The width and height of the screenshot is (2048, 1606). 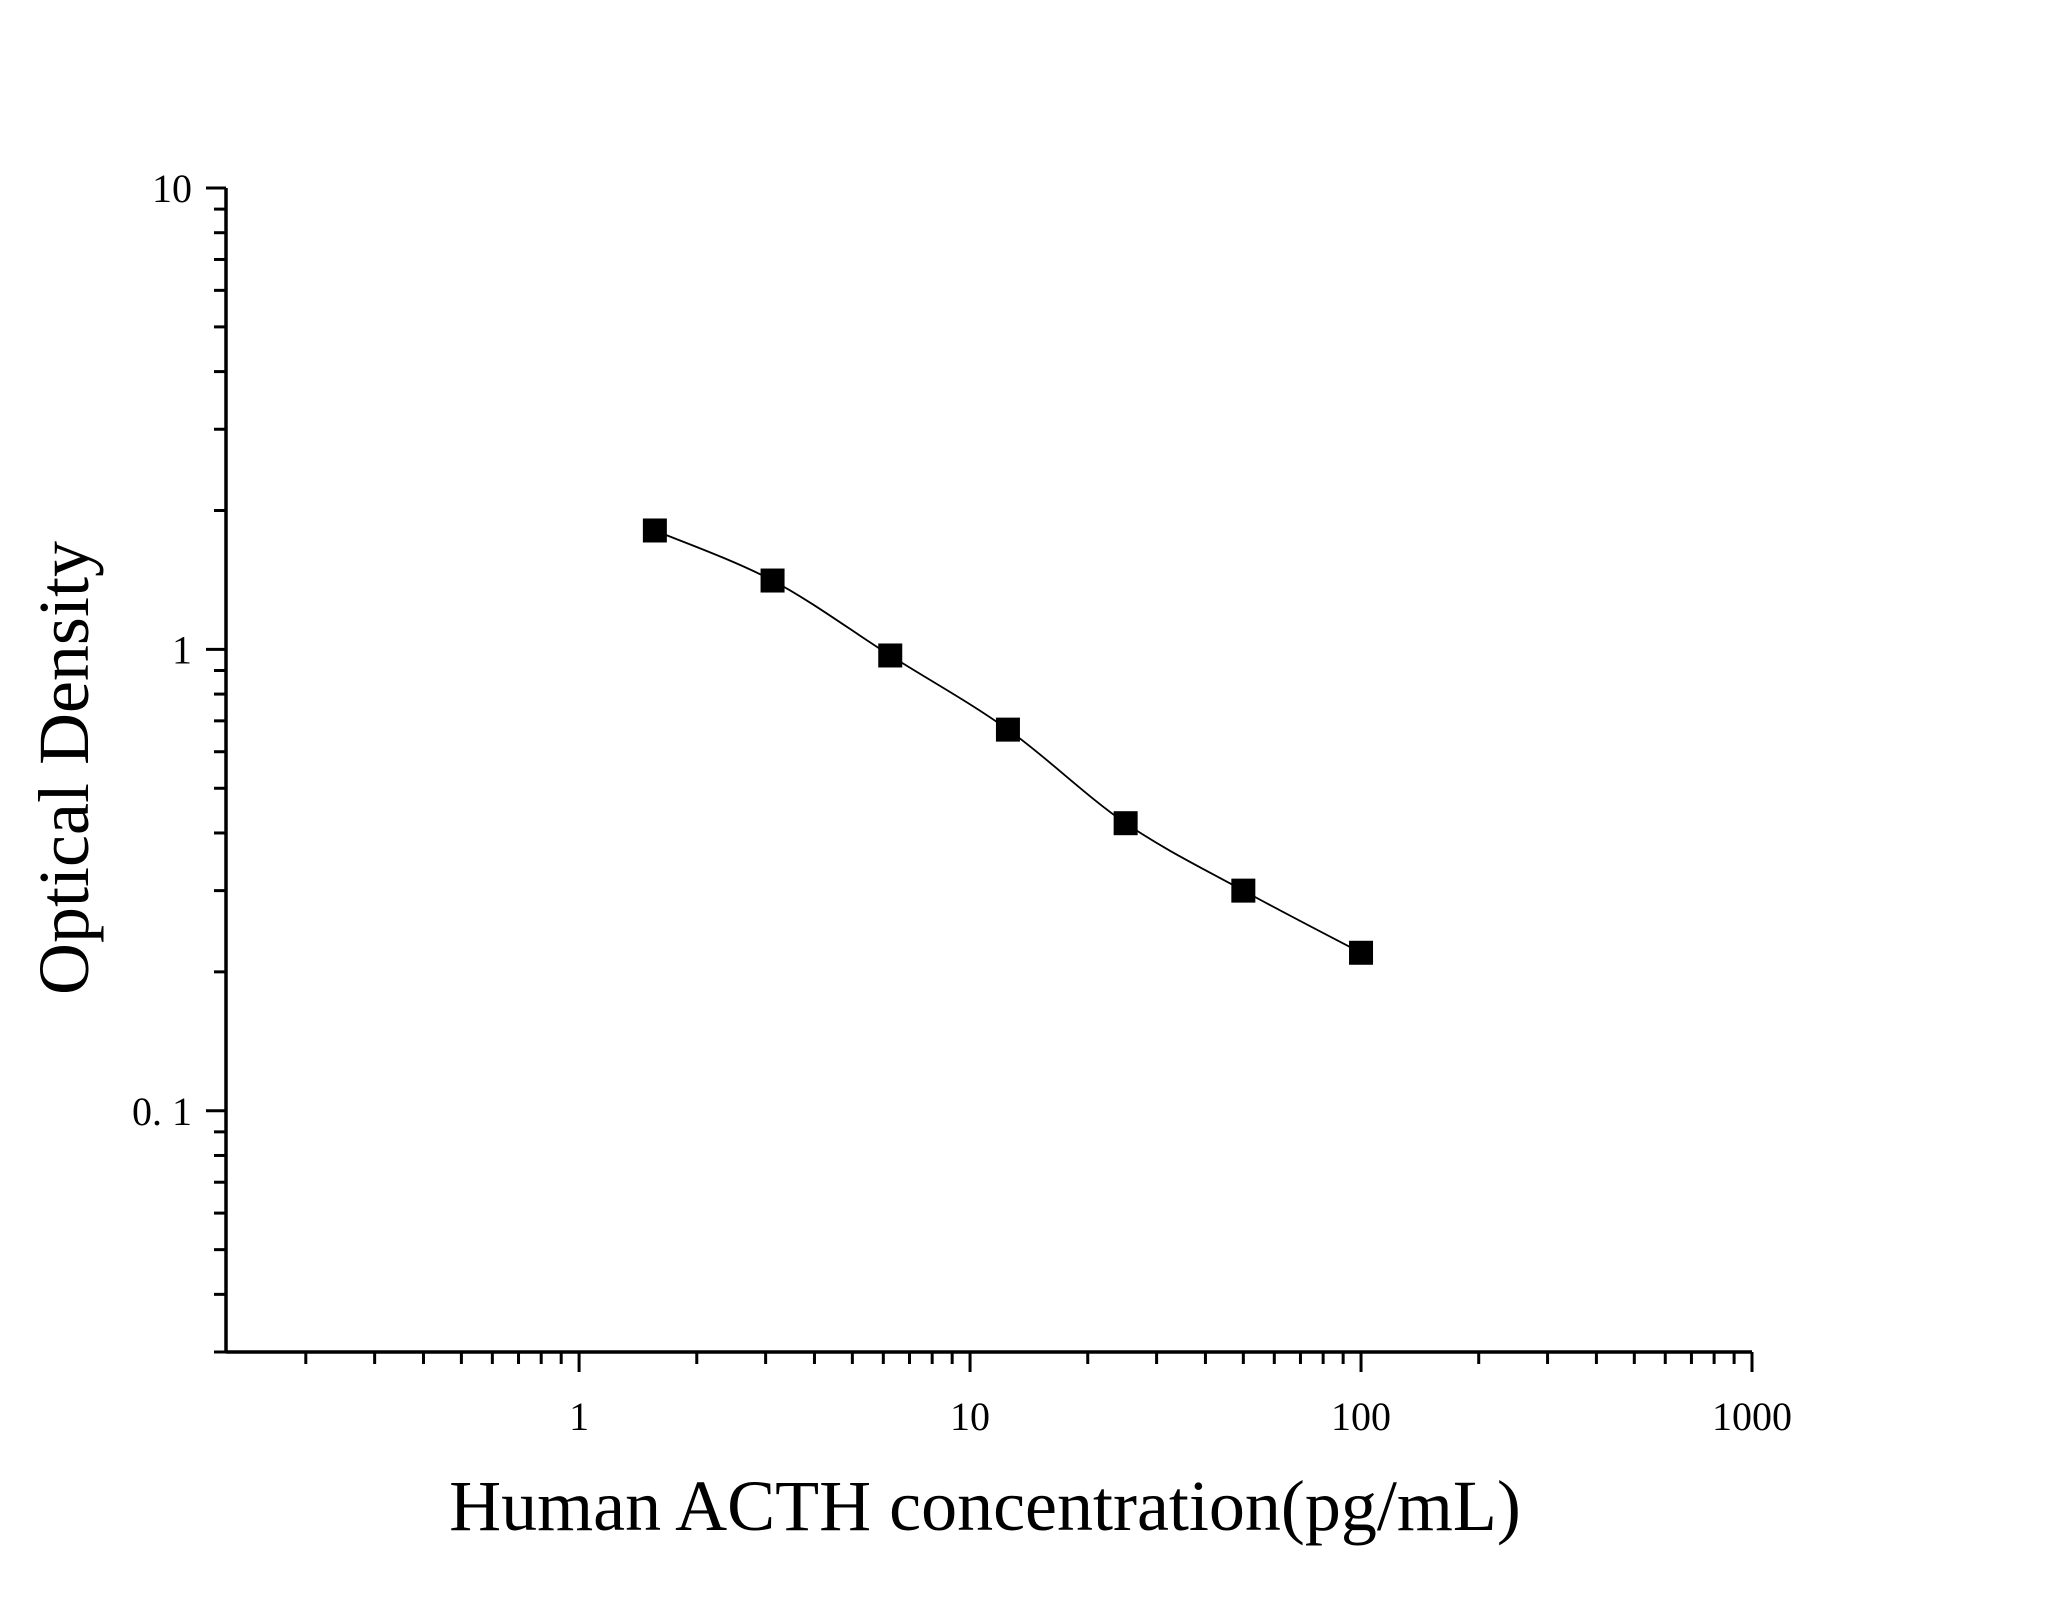 What do you see at coordinates (970, 1416) in the screenshot?
I see `x-tick-label: 10` at bounding box center [970, 1416].